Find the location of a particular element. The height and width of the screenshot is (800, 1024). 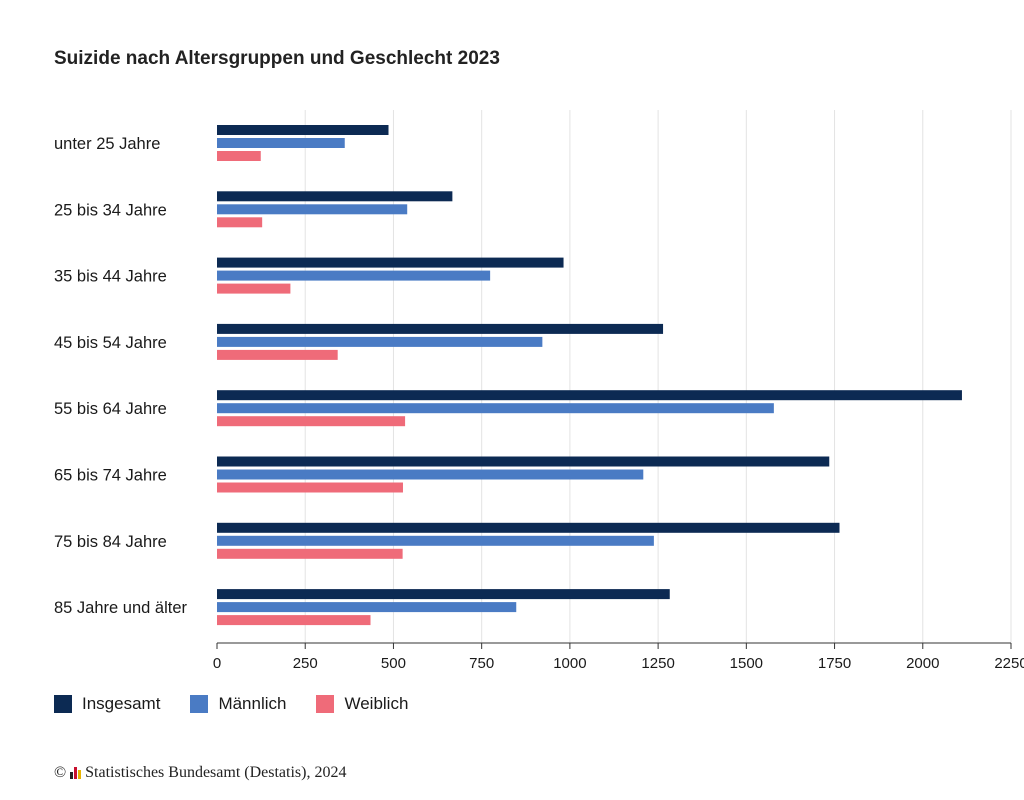

bar-männlich-1 is located at coordinates (312, 209).